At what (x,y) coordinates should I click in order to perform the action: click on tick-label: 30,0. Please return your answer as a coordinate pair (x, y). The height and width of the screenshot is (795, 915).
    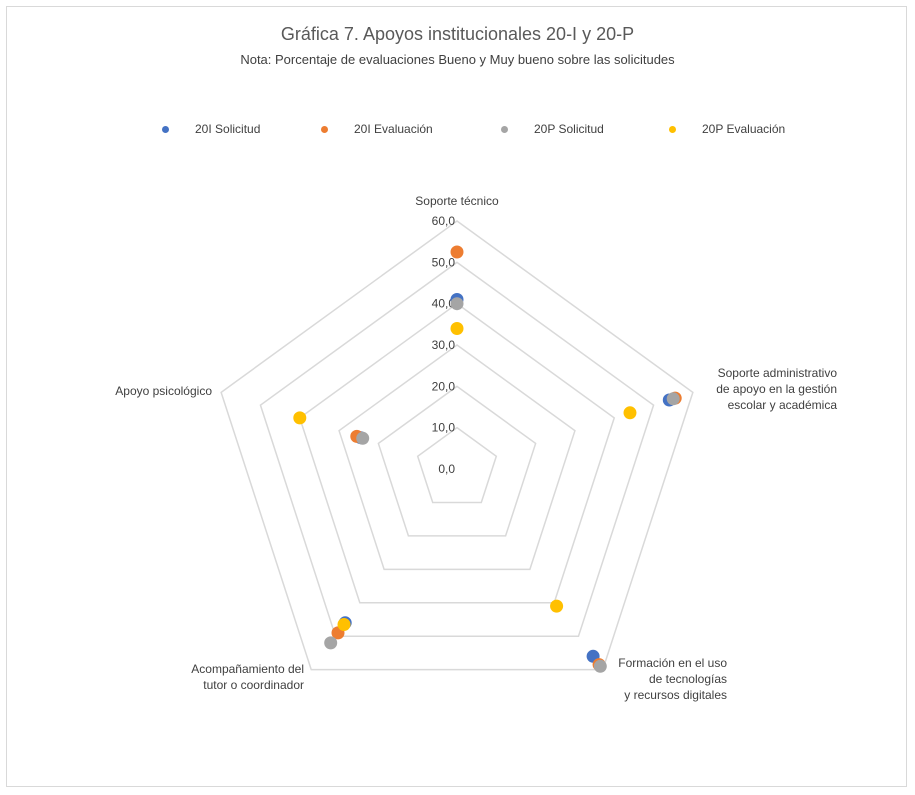
    Looking at the image, I should click on (444, 345).